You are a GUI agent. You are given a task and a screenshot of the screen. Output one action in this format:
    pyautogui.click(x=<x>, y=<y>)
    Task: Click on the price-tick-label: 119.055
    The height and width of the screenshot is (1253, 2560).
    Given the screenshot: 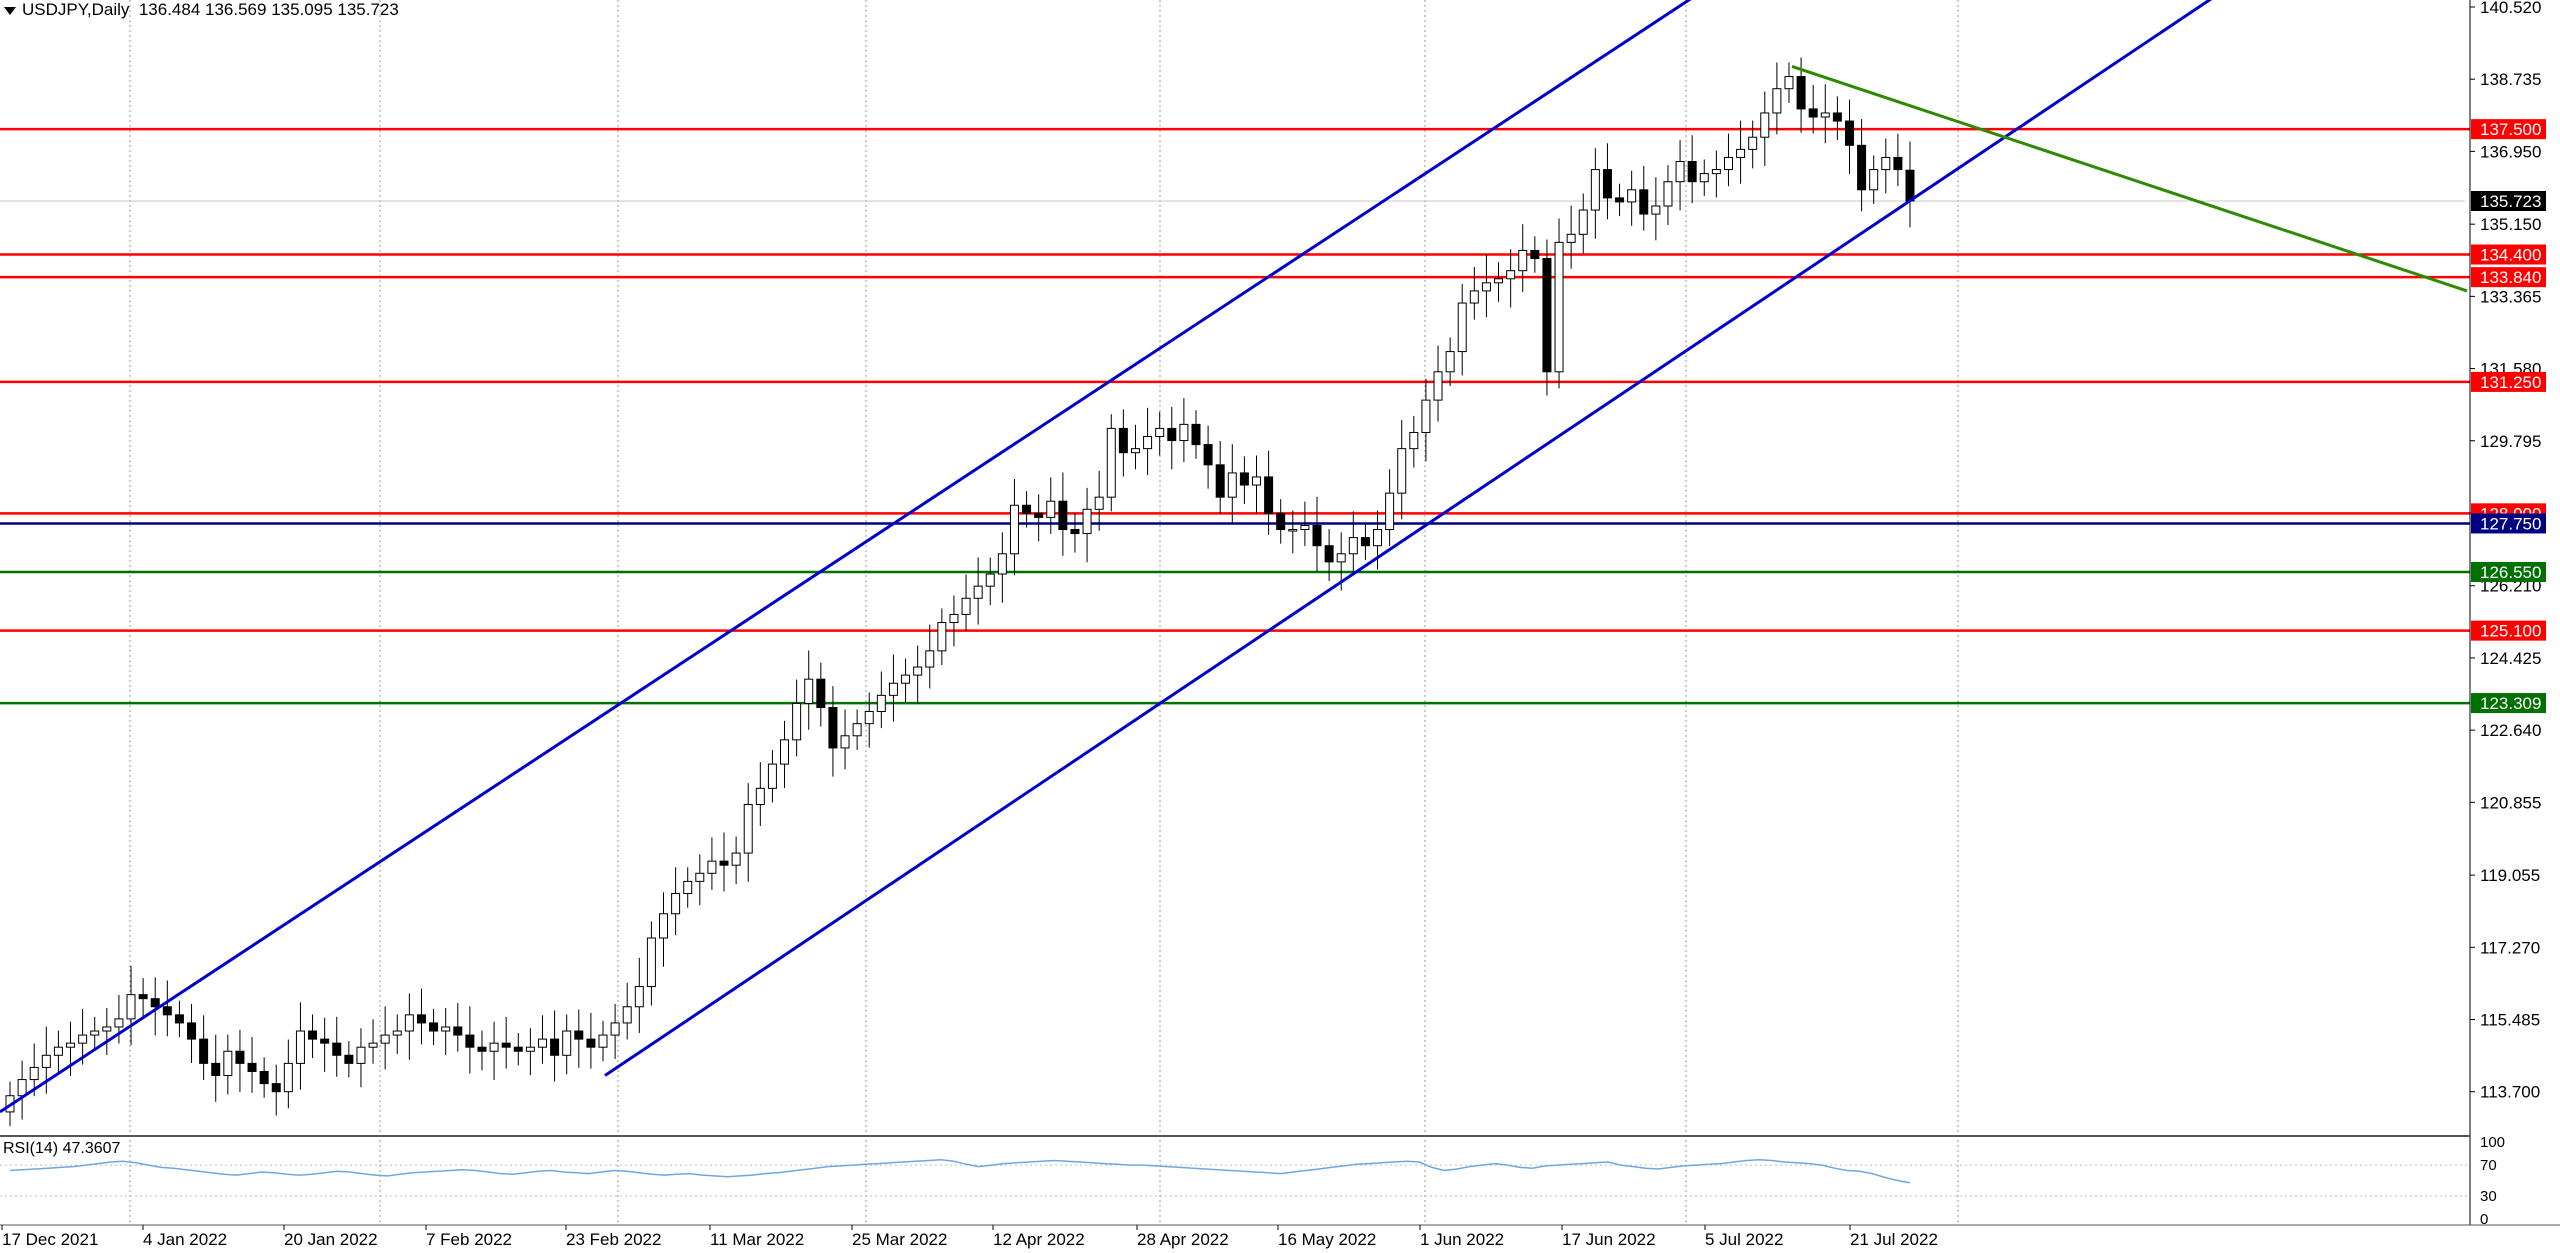 What is the action you would take?
    pyautogui.click(x=2510, y=875)
    